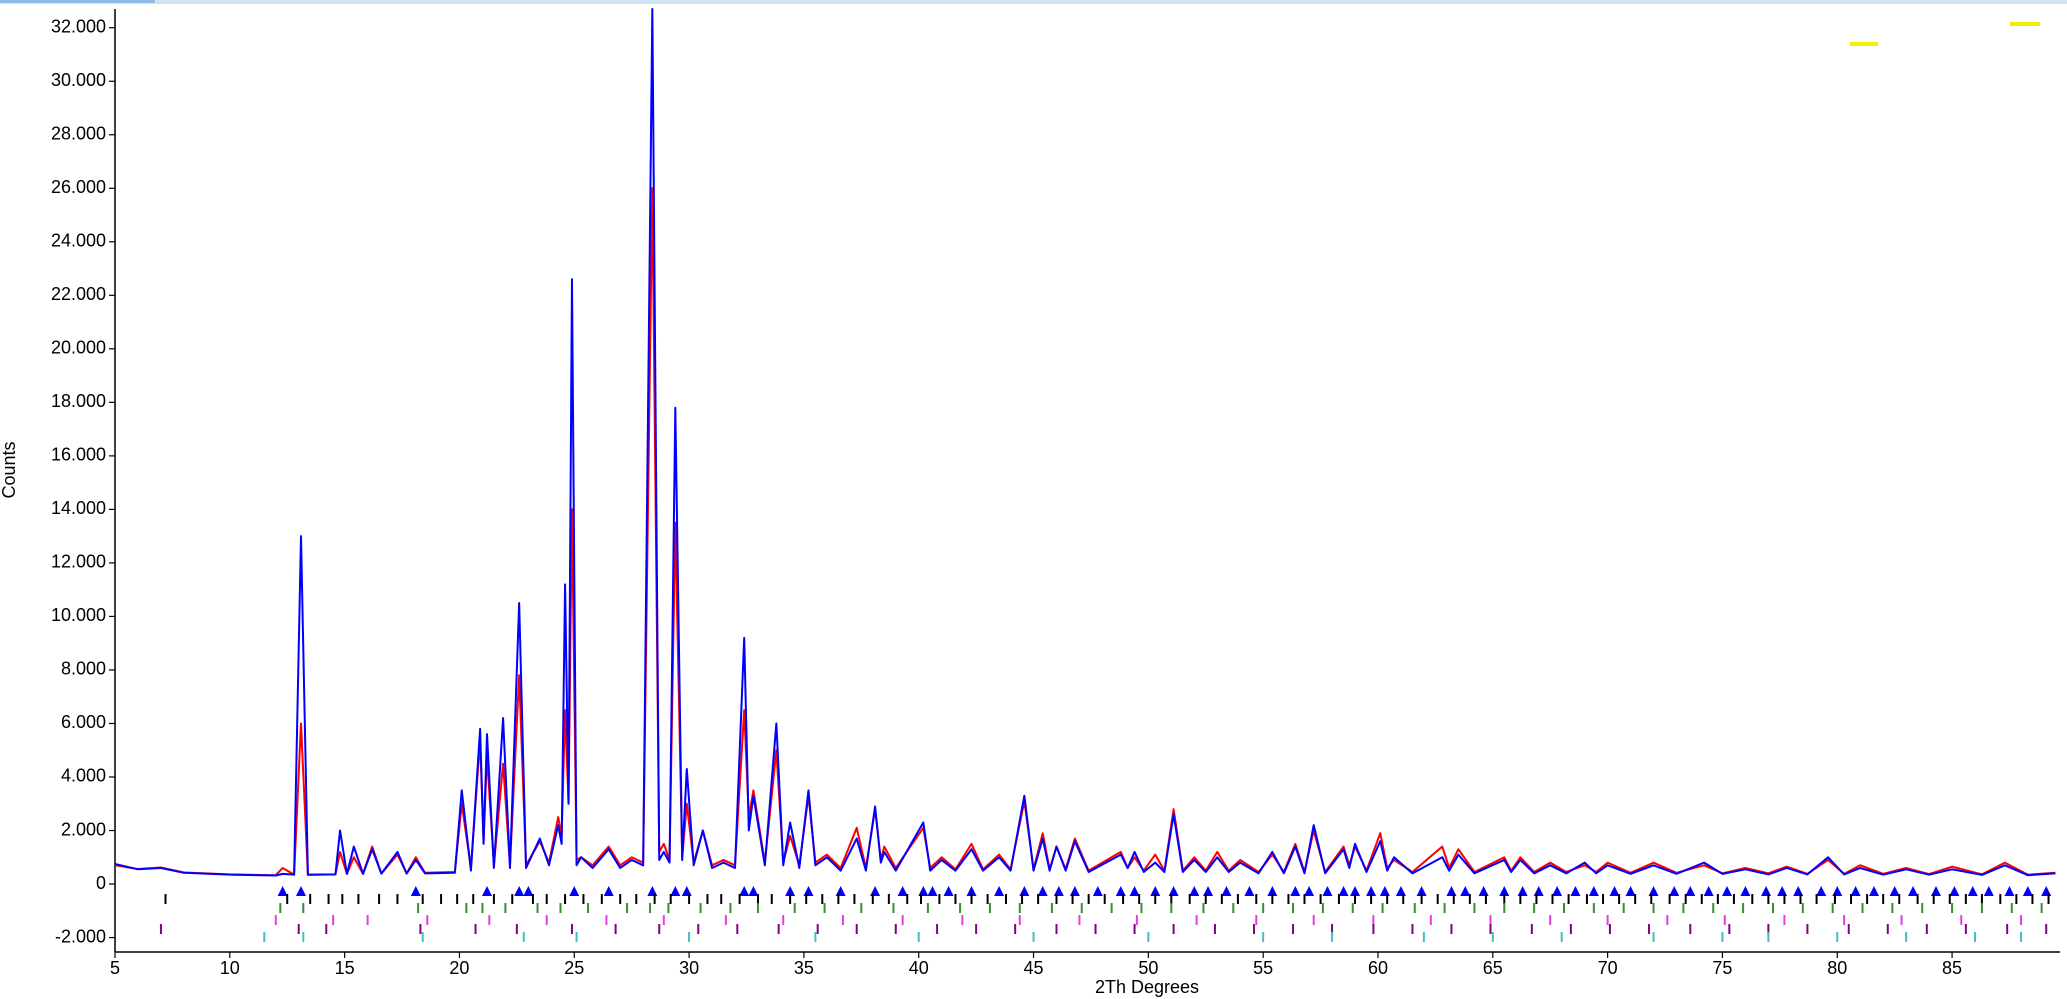 The height and width of the screenshot is (999, 2067). I want to click on x-tick-label: 20, so click(459, 968).